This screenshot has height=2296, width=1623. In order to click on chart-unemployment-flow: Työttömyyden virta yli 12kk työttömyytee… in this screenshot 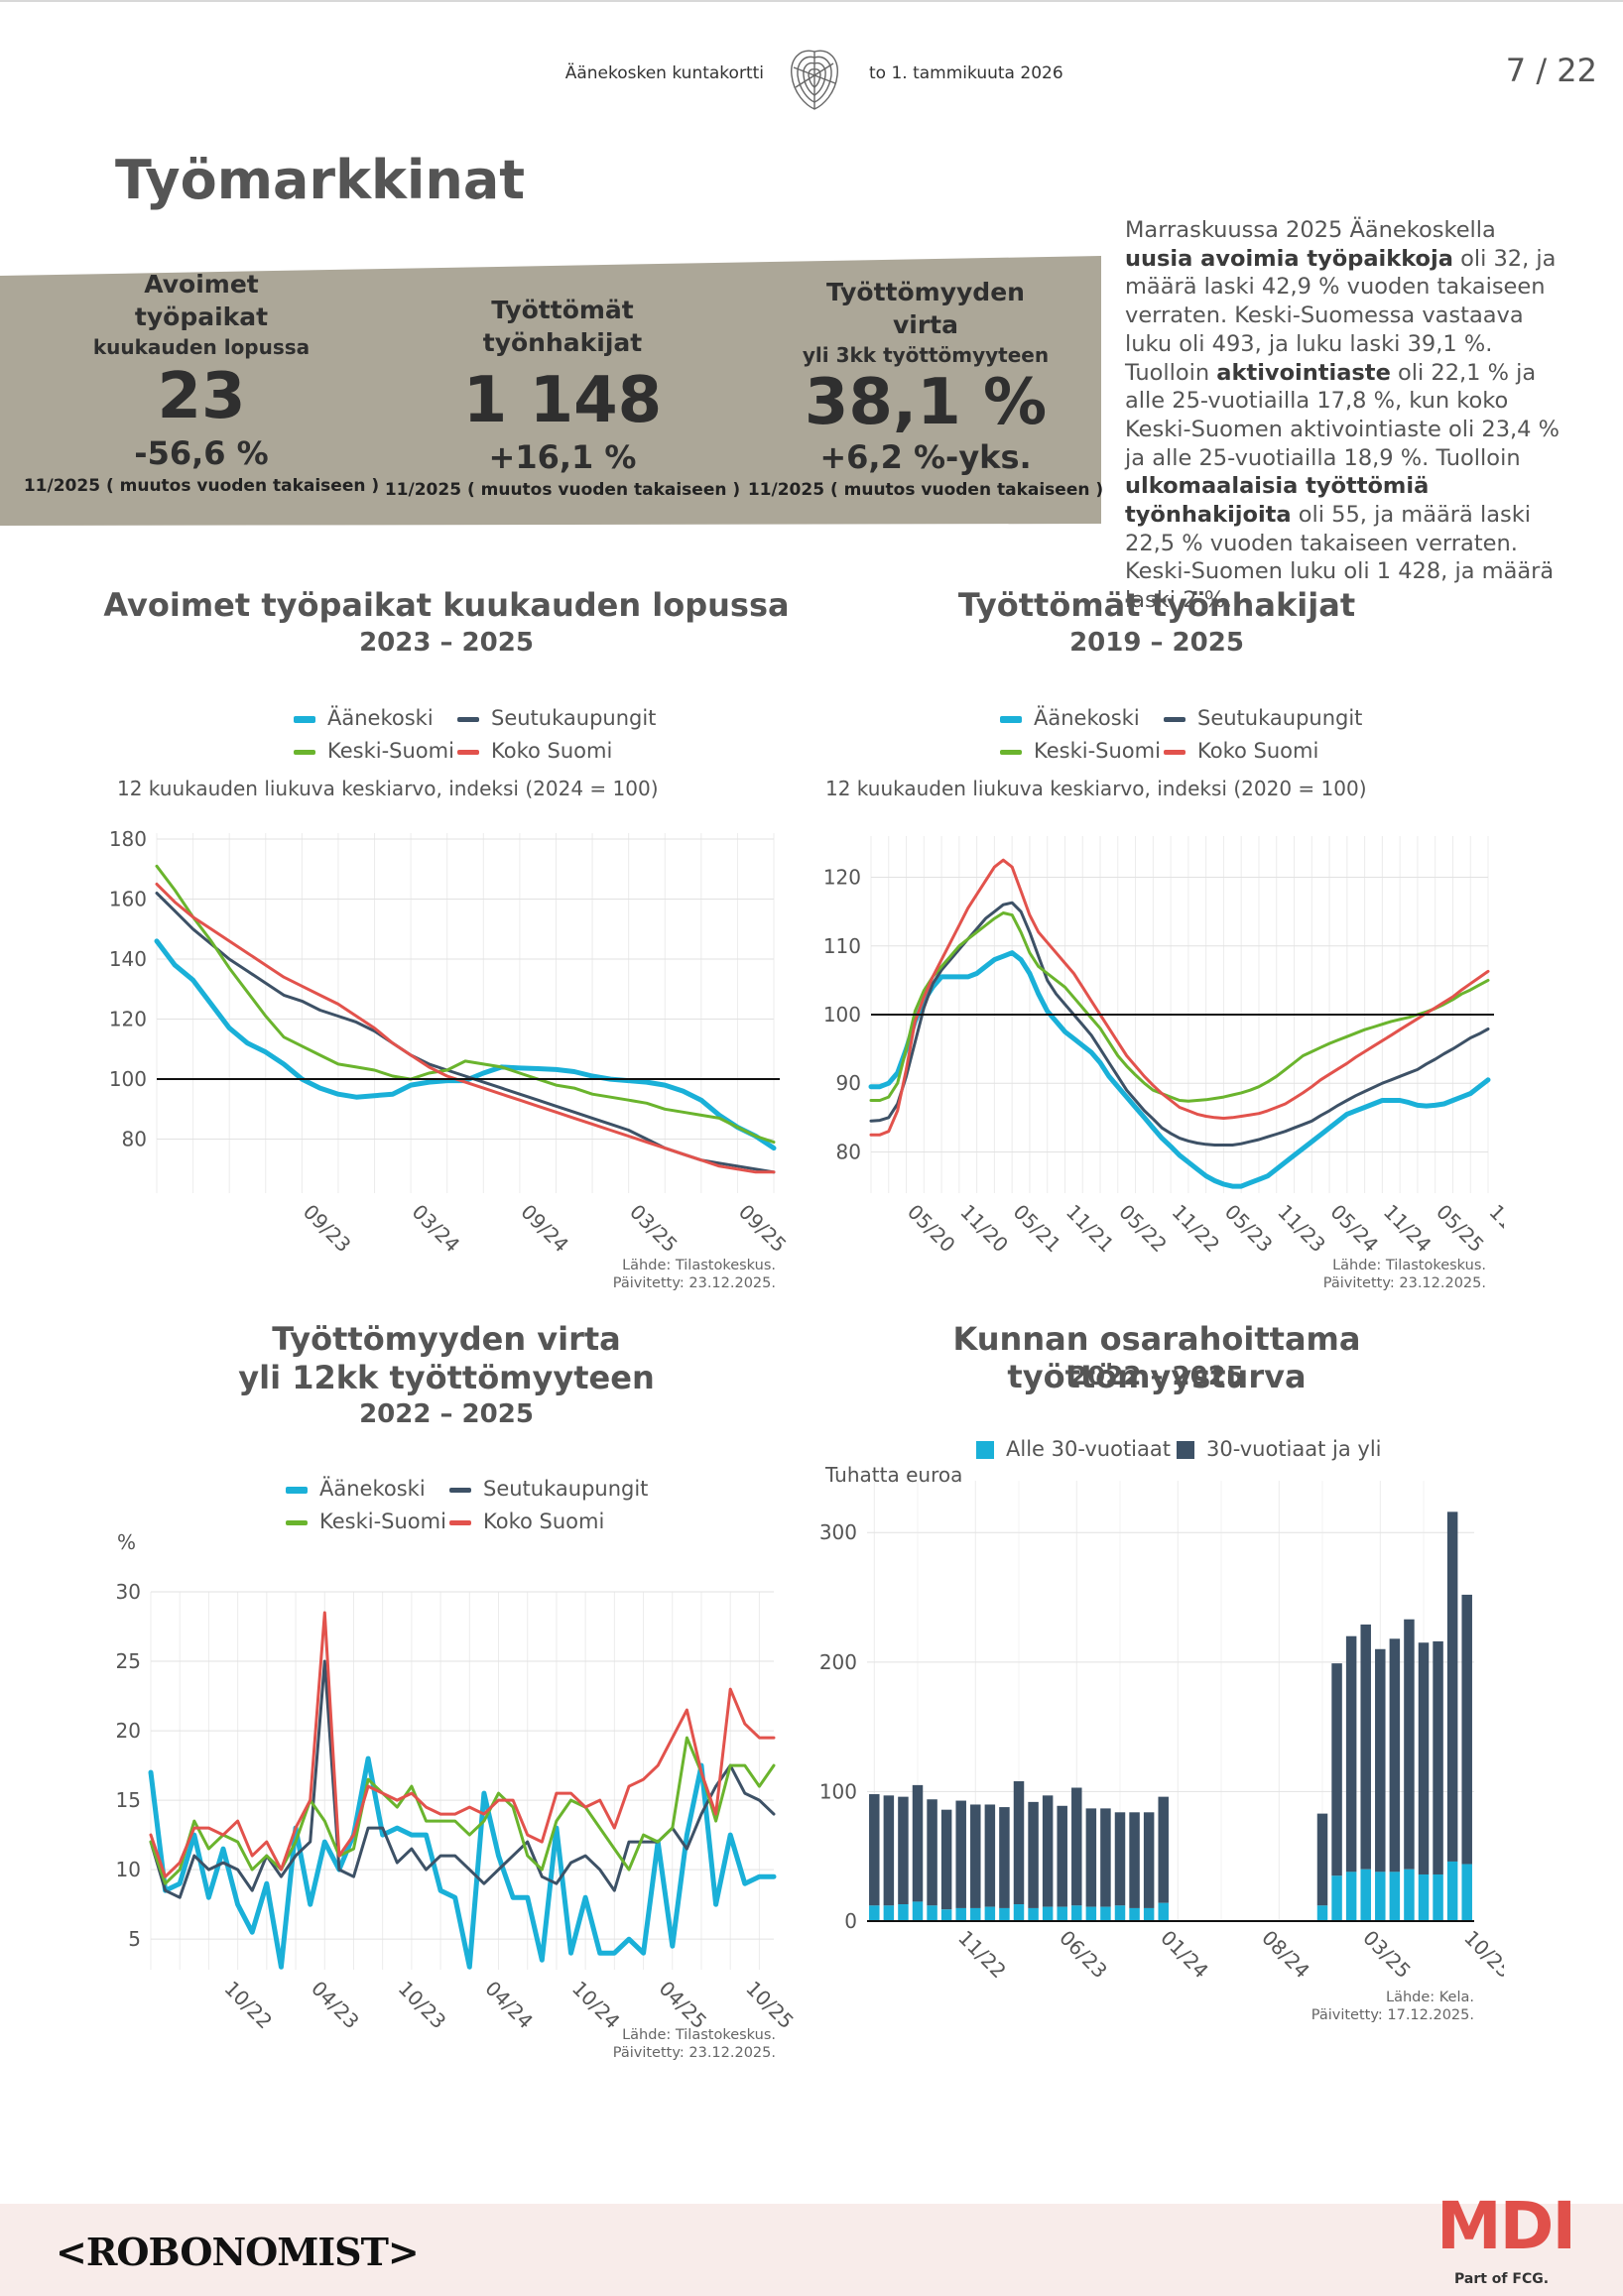, I will do `click(446, 1691)`.